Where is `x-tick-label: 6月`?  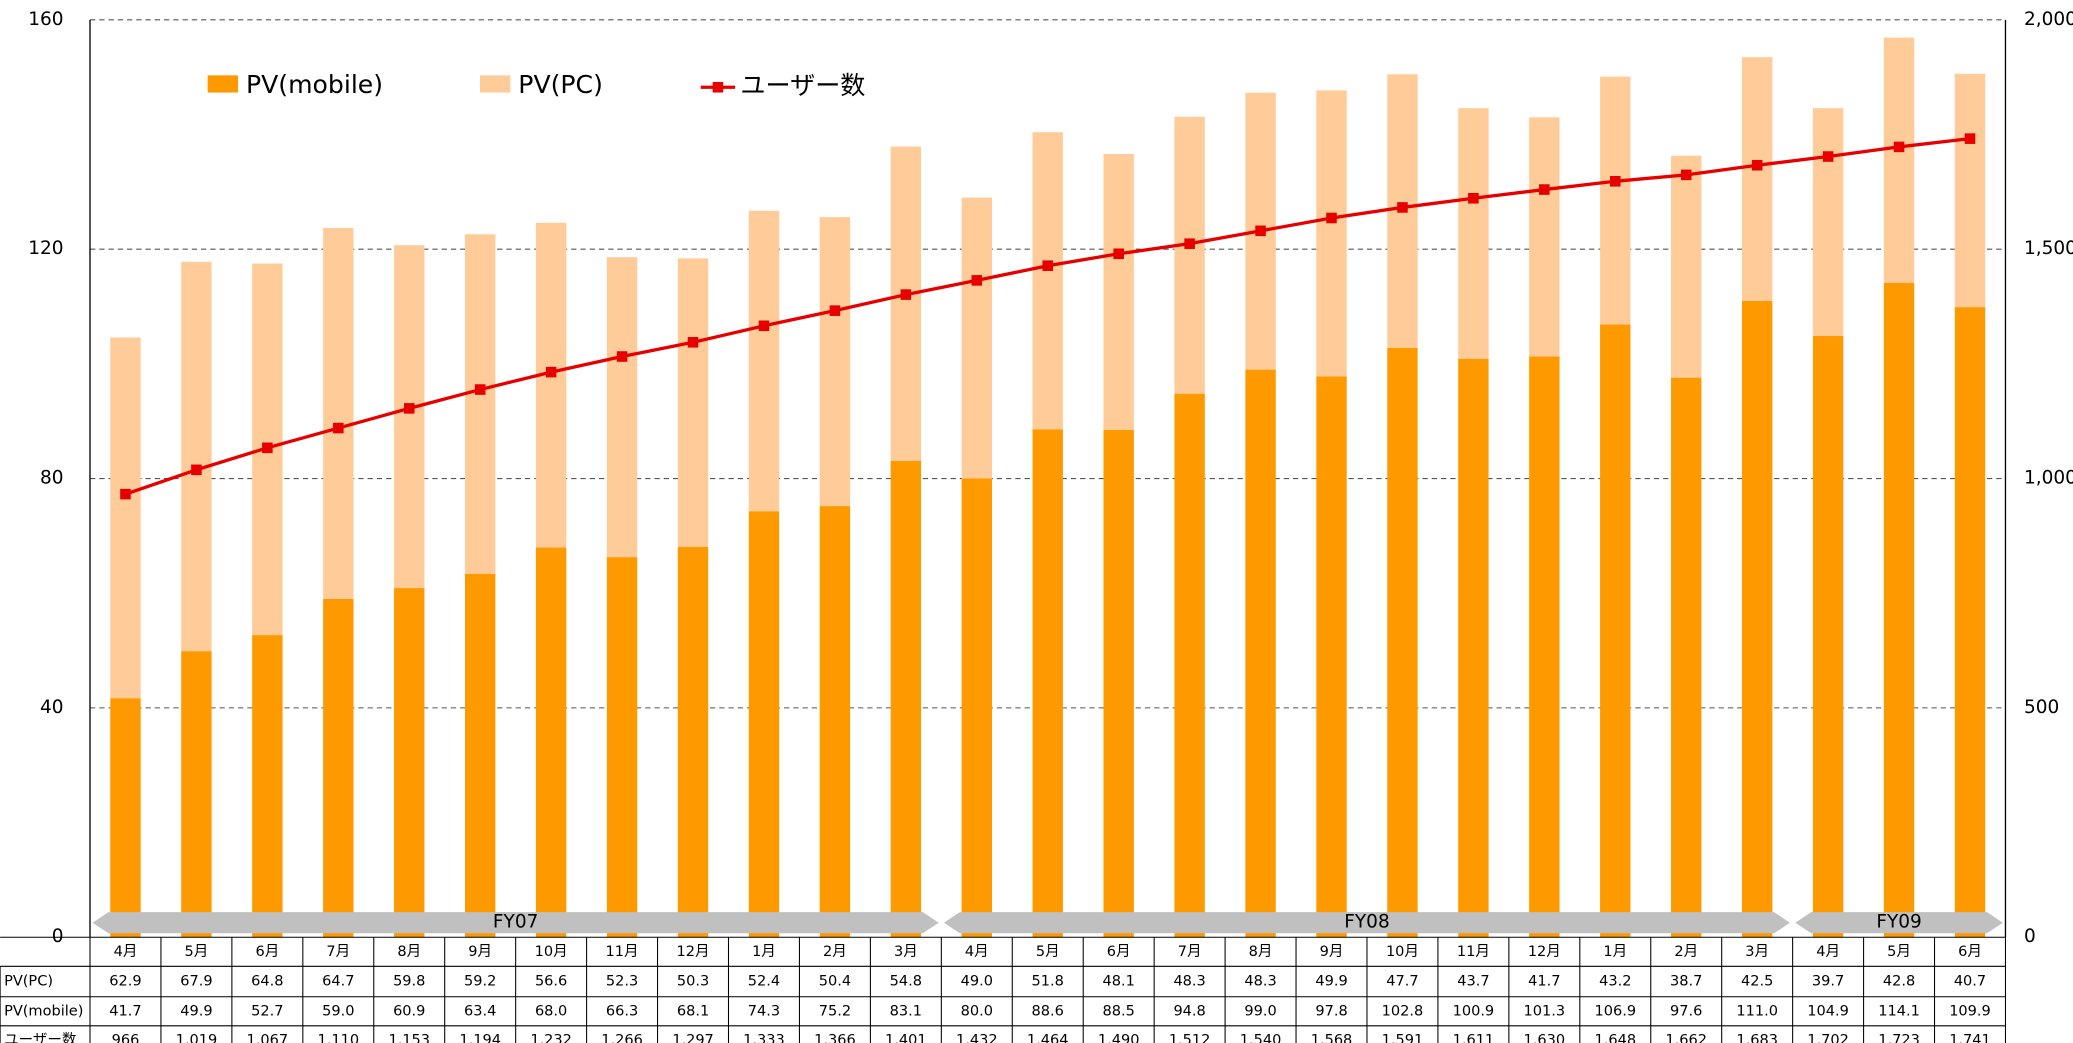
x-tick-label: 6月 is located at coordinates (267, 952).